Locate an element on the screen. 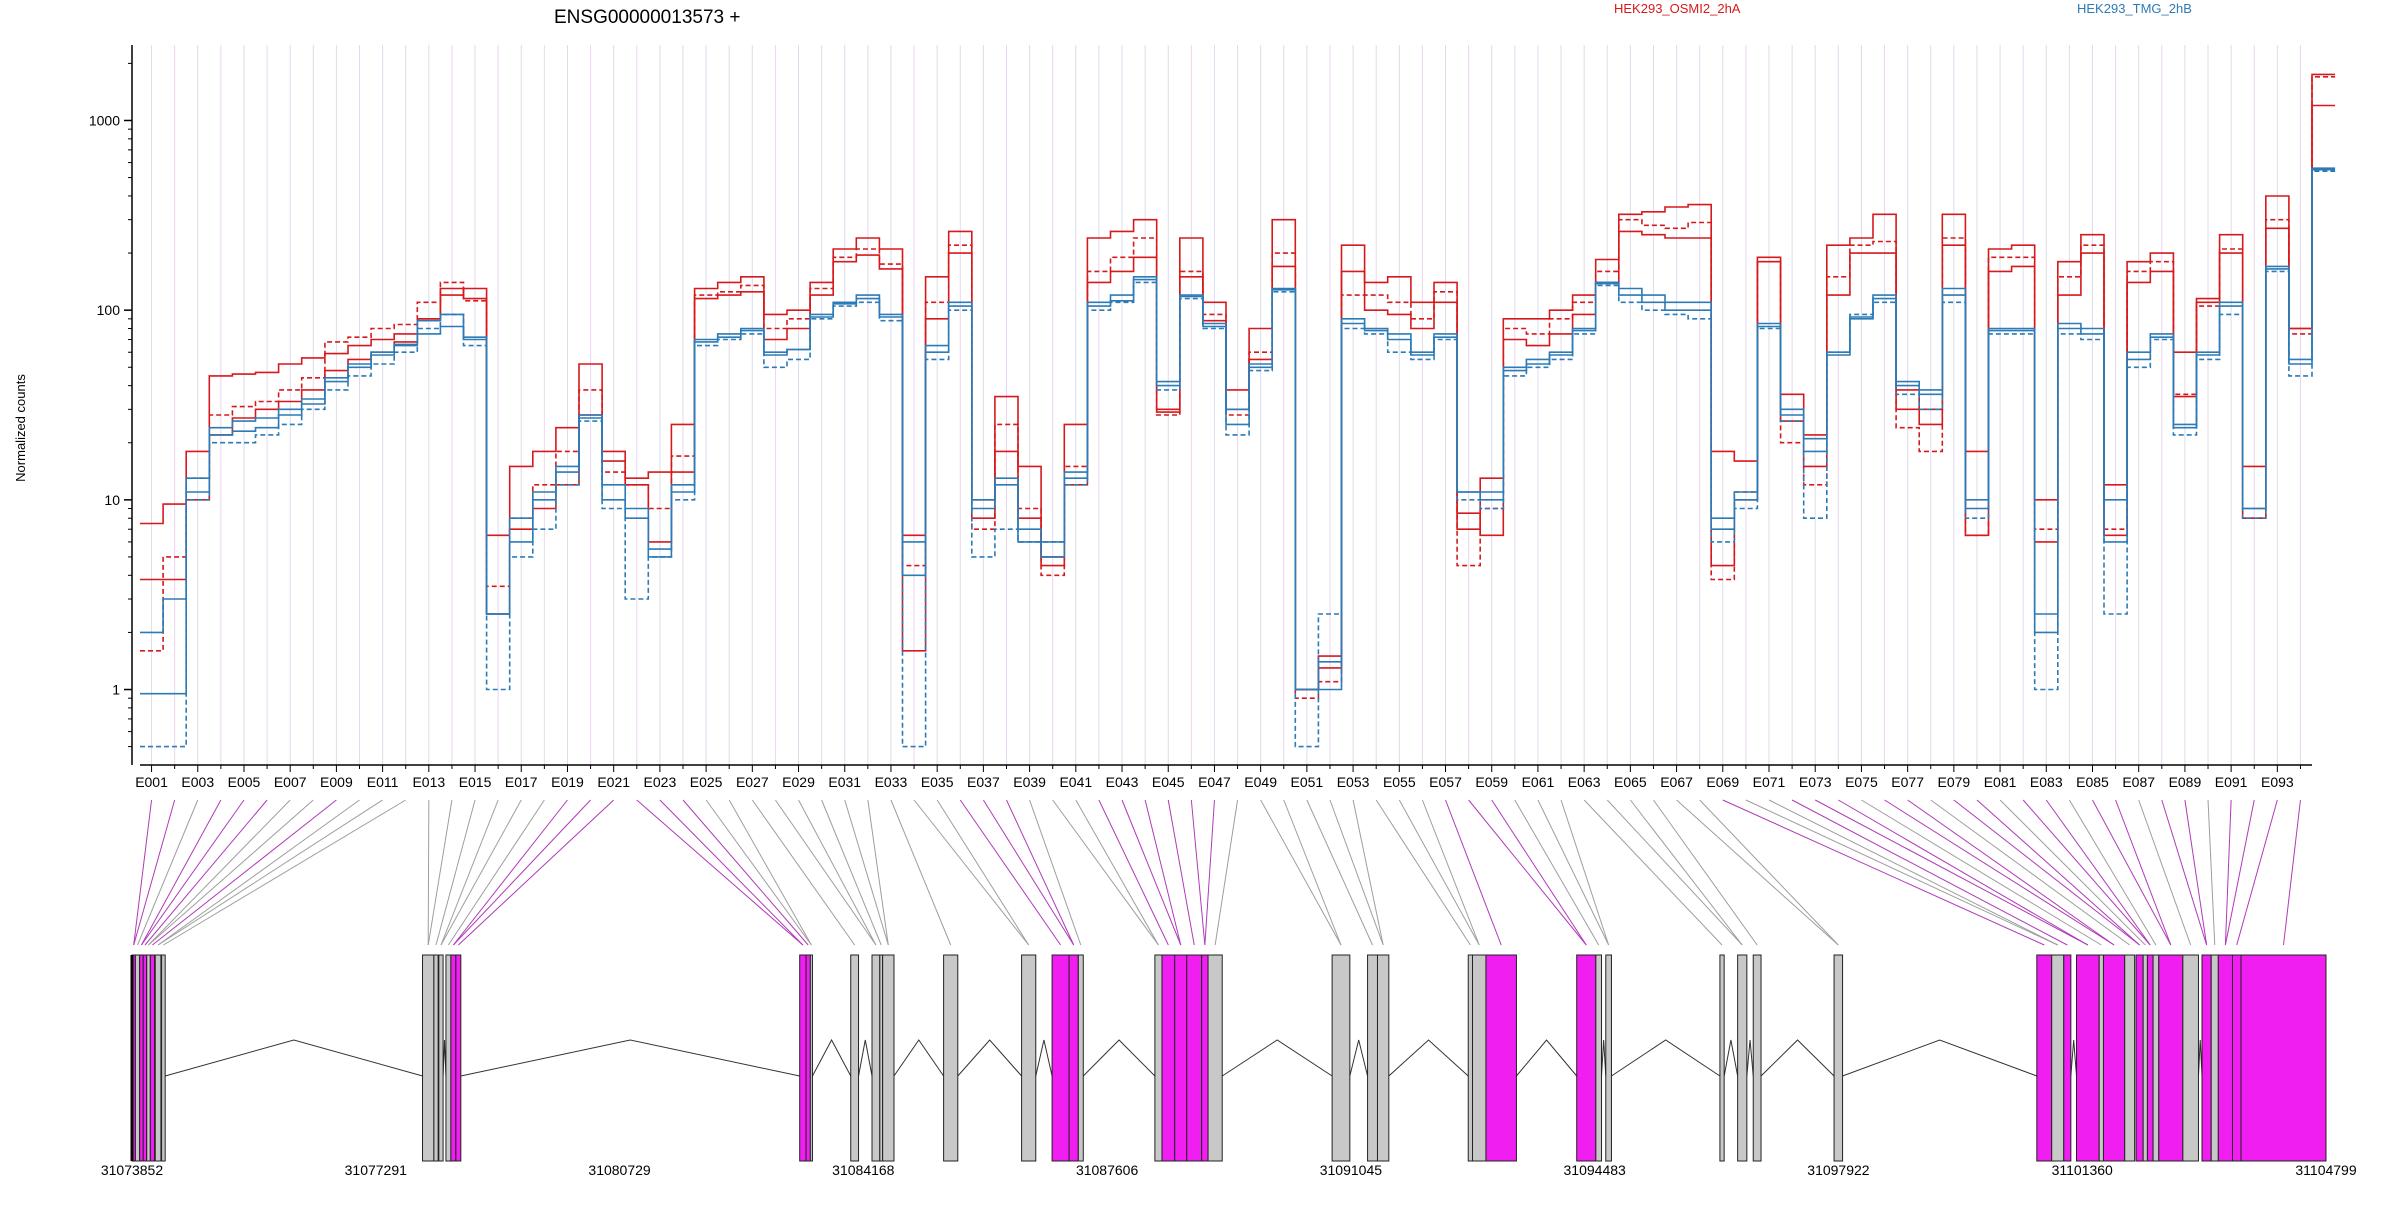  x-tick-label: E085 is located at coordinates (2092, 782).